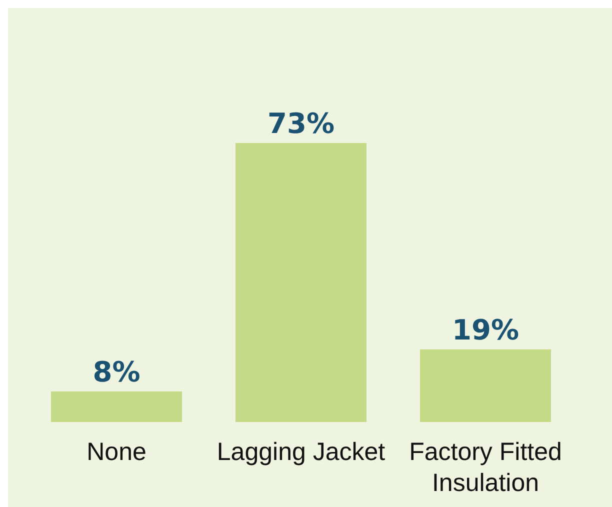  I want to click on x-tick-label: None, so click(116, 452).